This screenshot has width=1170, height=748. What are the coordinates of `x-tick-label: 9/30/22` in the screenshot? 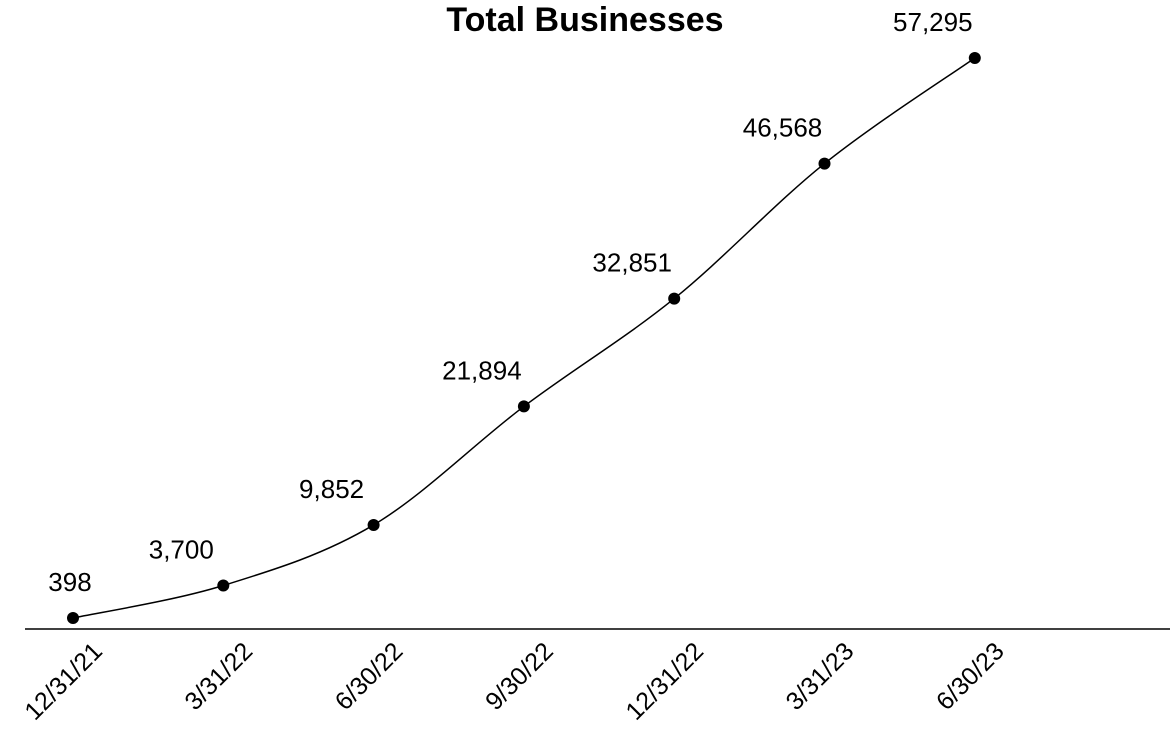 It's located at (519, 676).